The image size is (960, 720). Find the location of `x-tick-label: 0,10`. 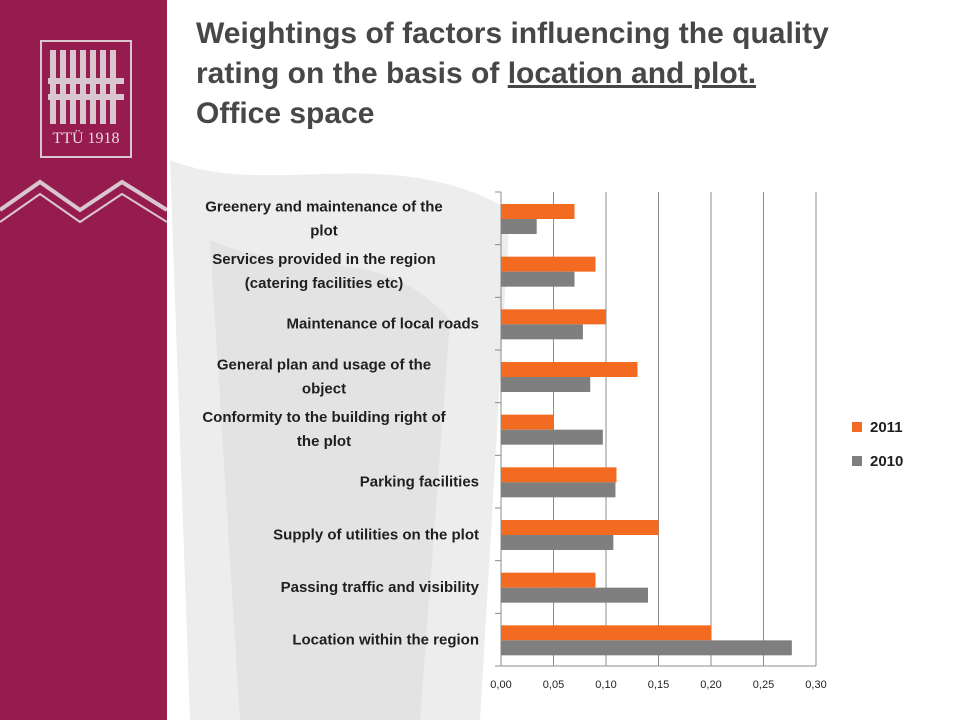

x-tick-label: 0,10 is located at coordinates (605, 685).